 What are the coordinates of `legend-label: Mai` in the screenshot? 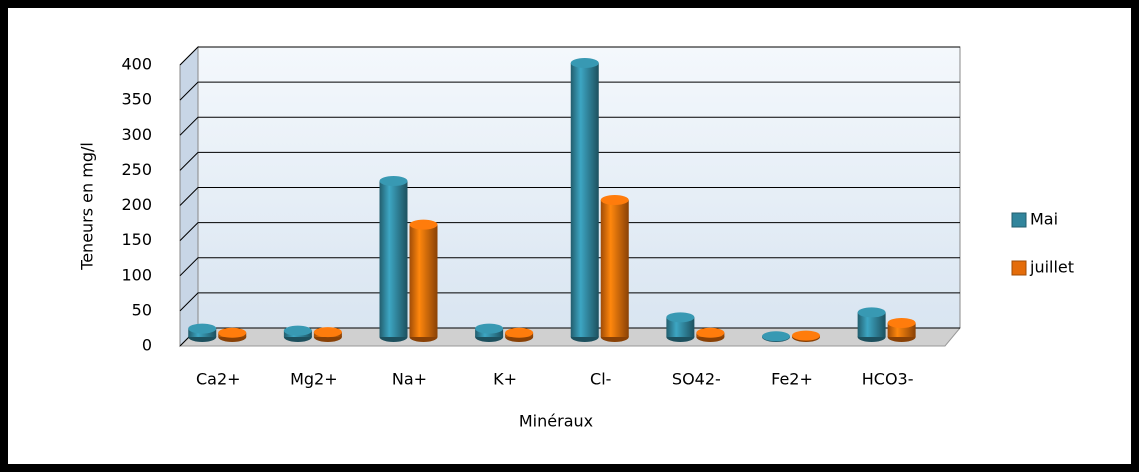 It's located at (1044, 219).